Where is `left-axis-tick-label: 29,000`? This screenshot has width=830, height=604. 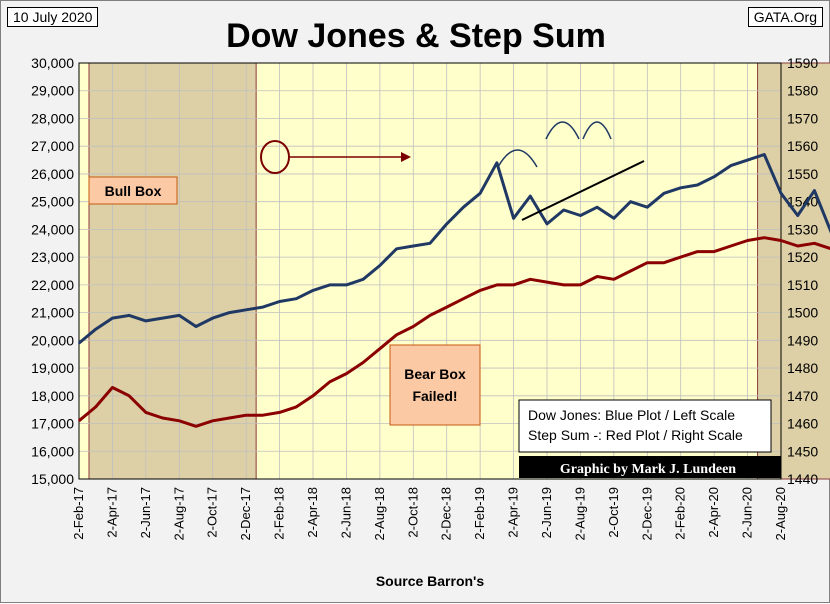
left-axis-tick-label: 29,000 is located at coordinates (52, 91).